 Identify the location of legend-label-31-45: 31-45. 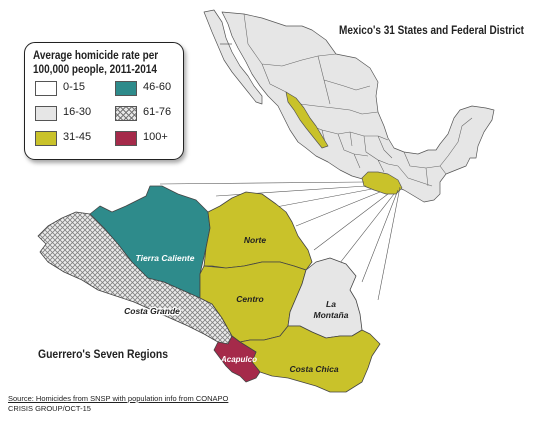
(77, 137).